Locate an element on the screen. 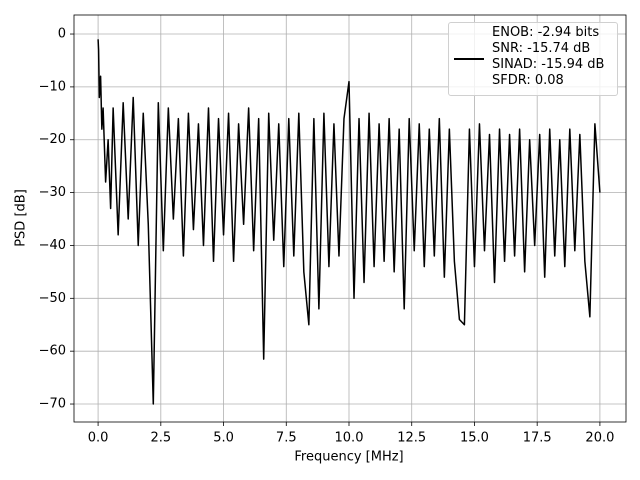 Image resolution: width=640 pixels, height=480 pixels. y-tick-label: 0 is located at coordinates (62, 34).